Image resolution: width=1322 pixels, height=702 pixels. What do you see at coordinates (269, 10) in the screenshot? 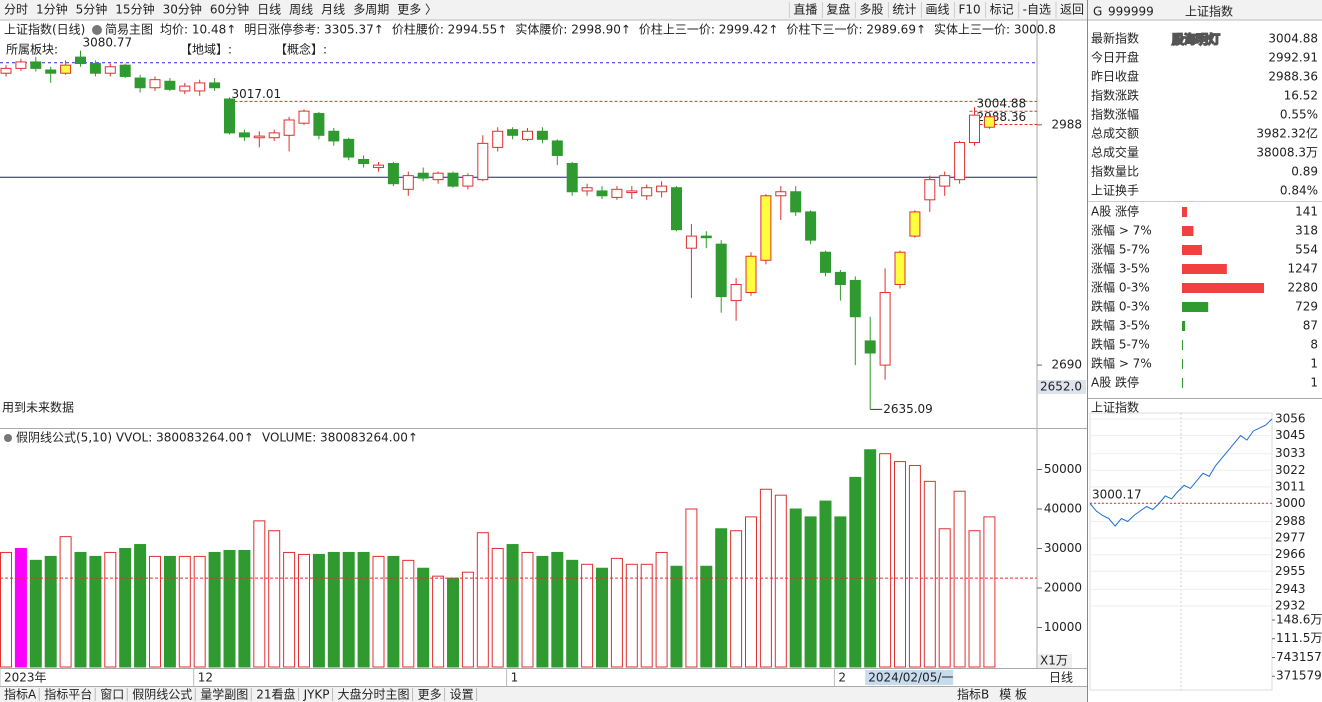
I see `toolbar-item: 日线` at bounding box center [269, 10].